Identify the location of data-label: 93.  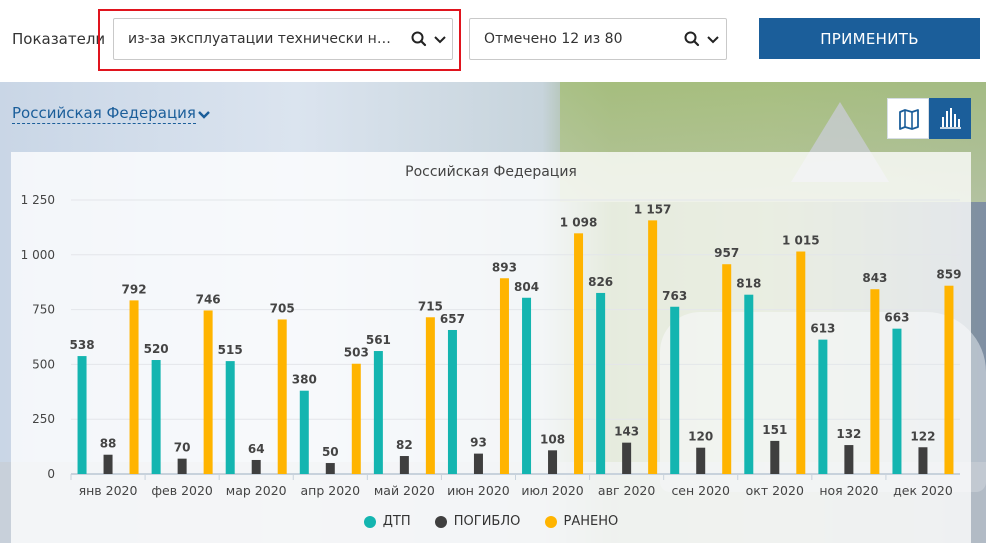
(478, 443).